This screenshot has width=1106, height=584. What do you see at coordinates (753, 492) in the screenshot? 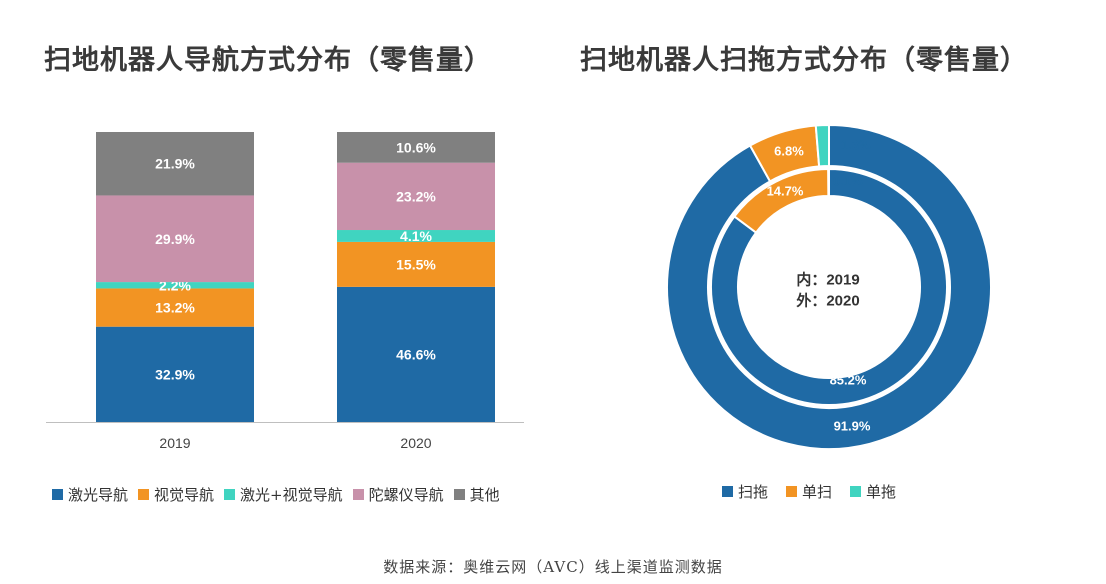
I see `legend-label-sweep-mop: 扫拖` at bounding box center [753, 492].